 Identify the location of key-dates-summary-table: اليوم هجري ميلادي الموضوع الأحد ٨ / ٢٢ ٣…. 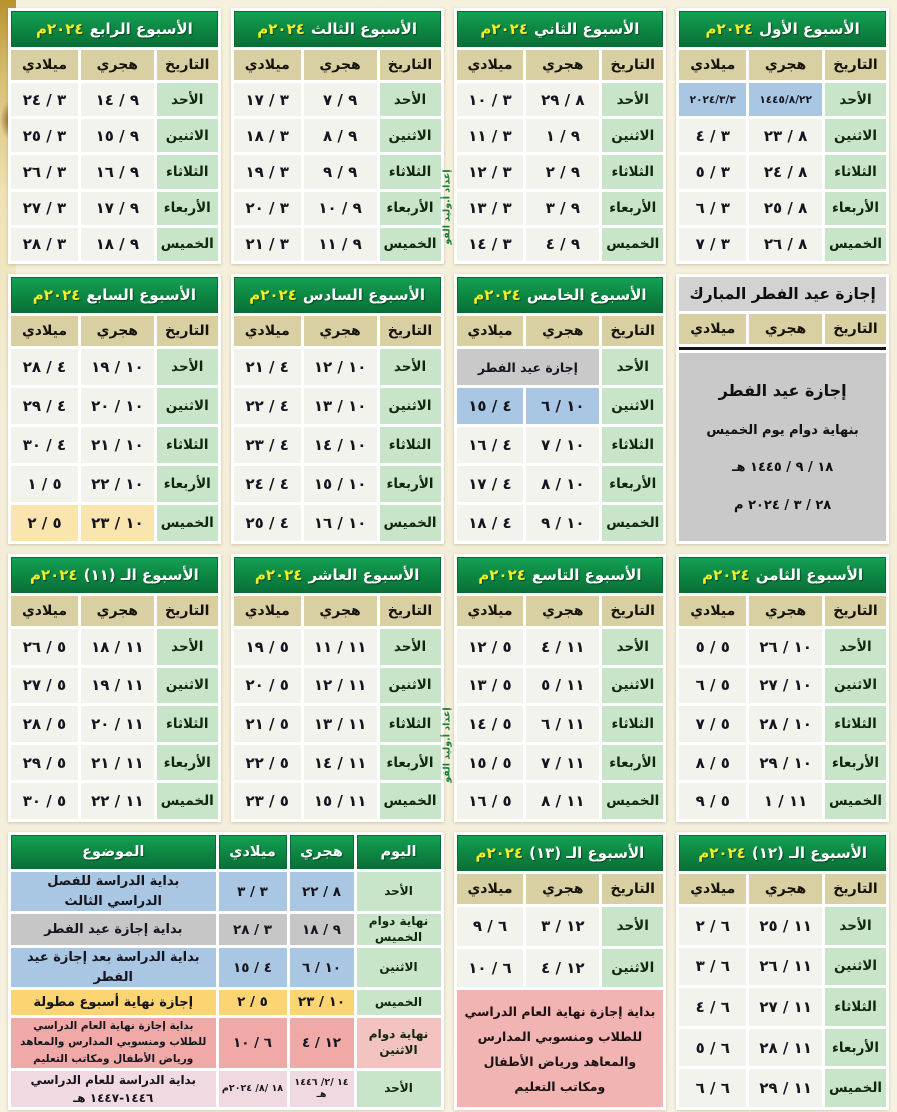
(226, 971).